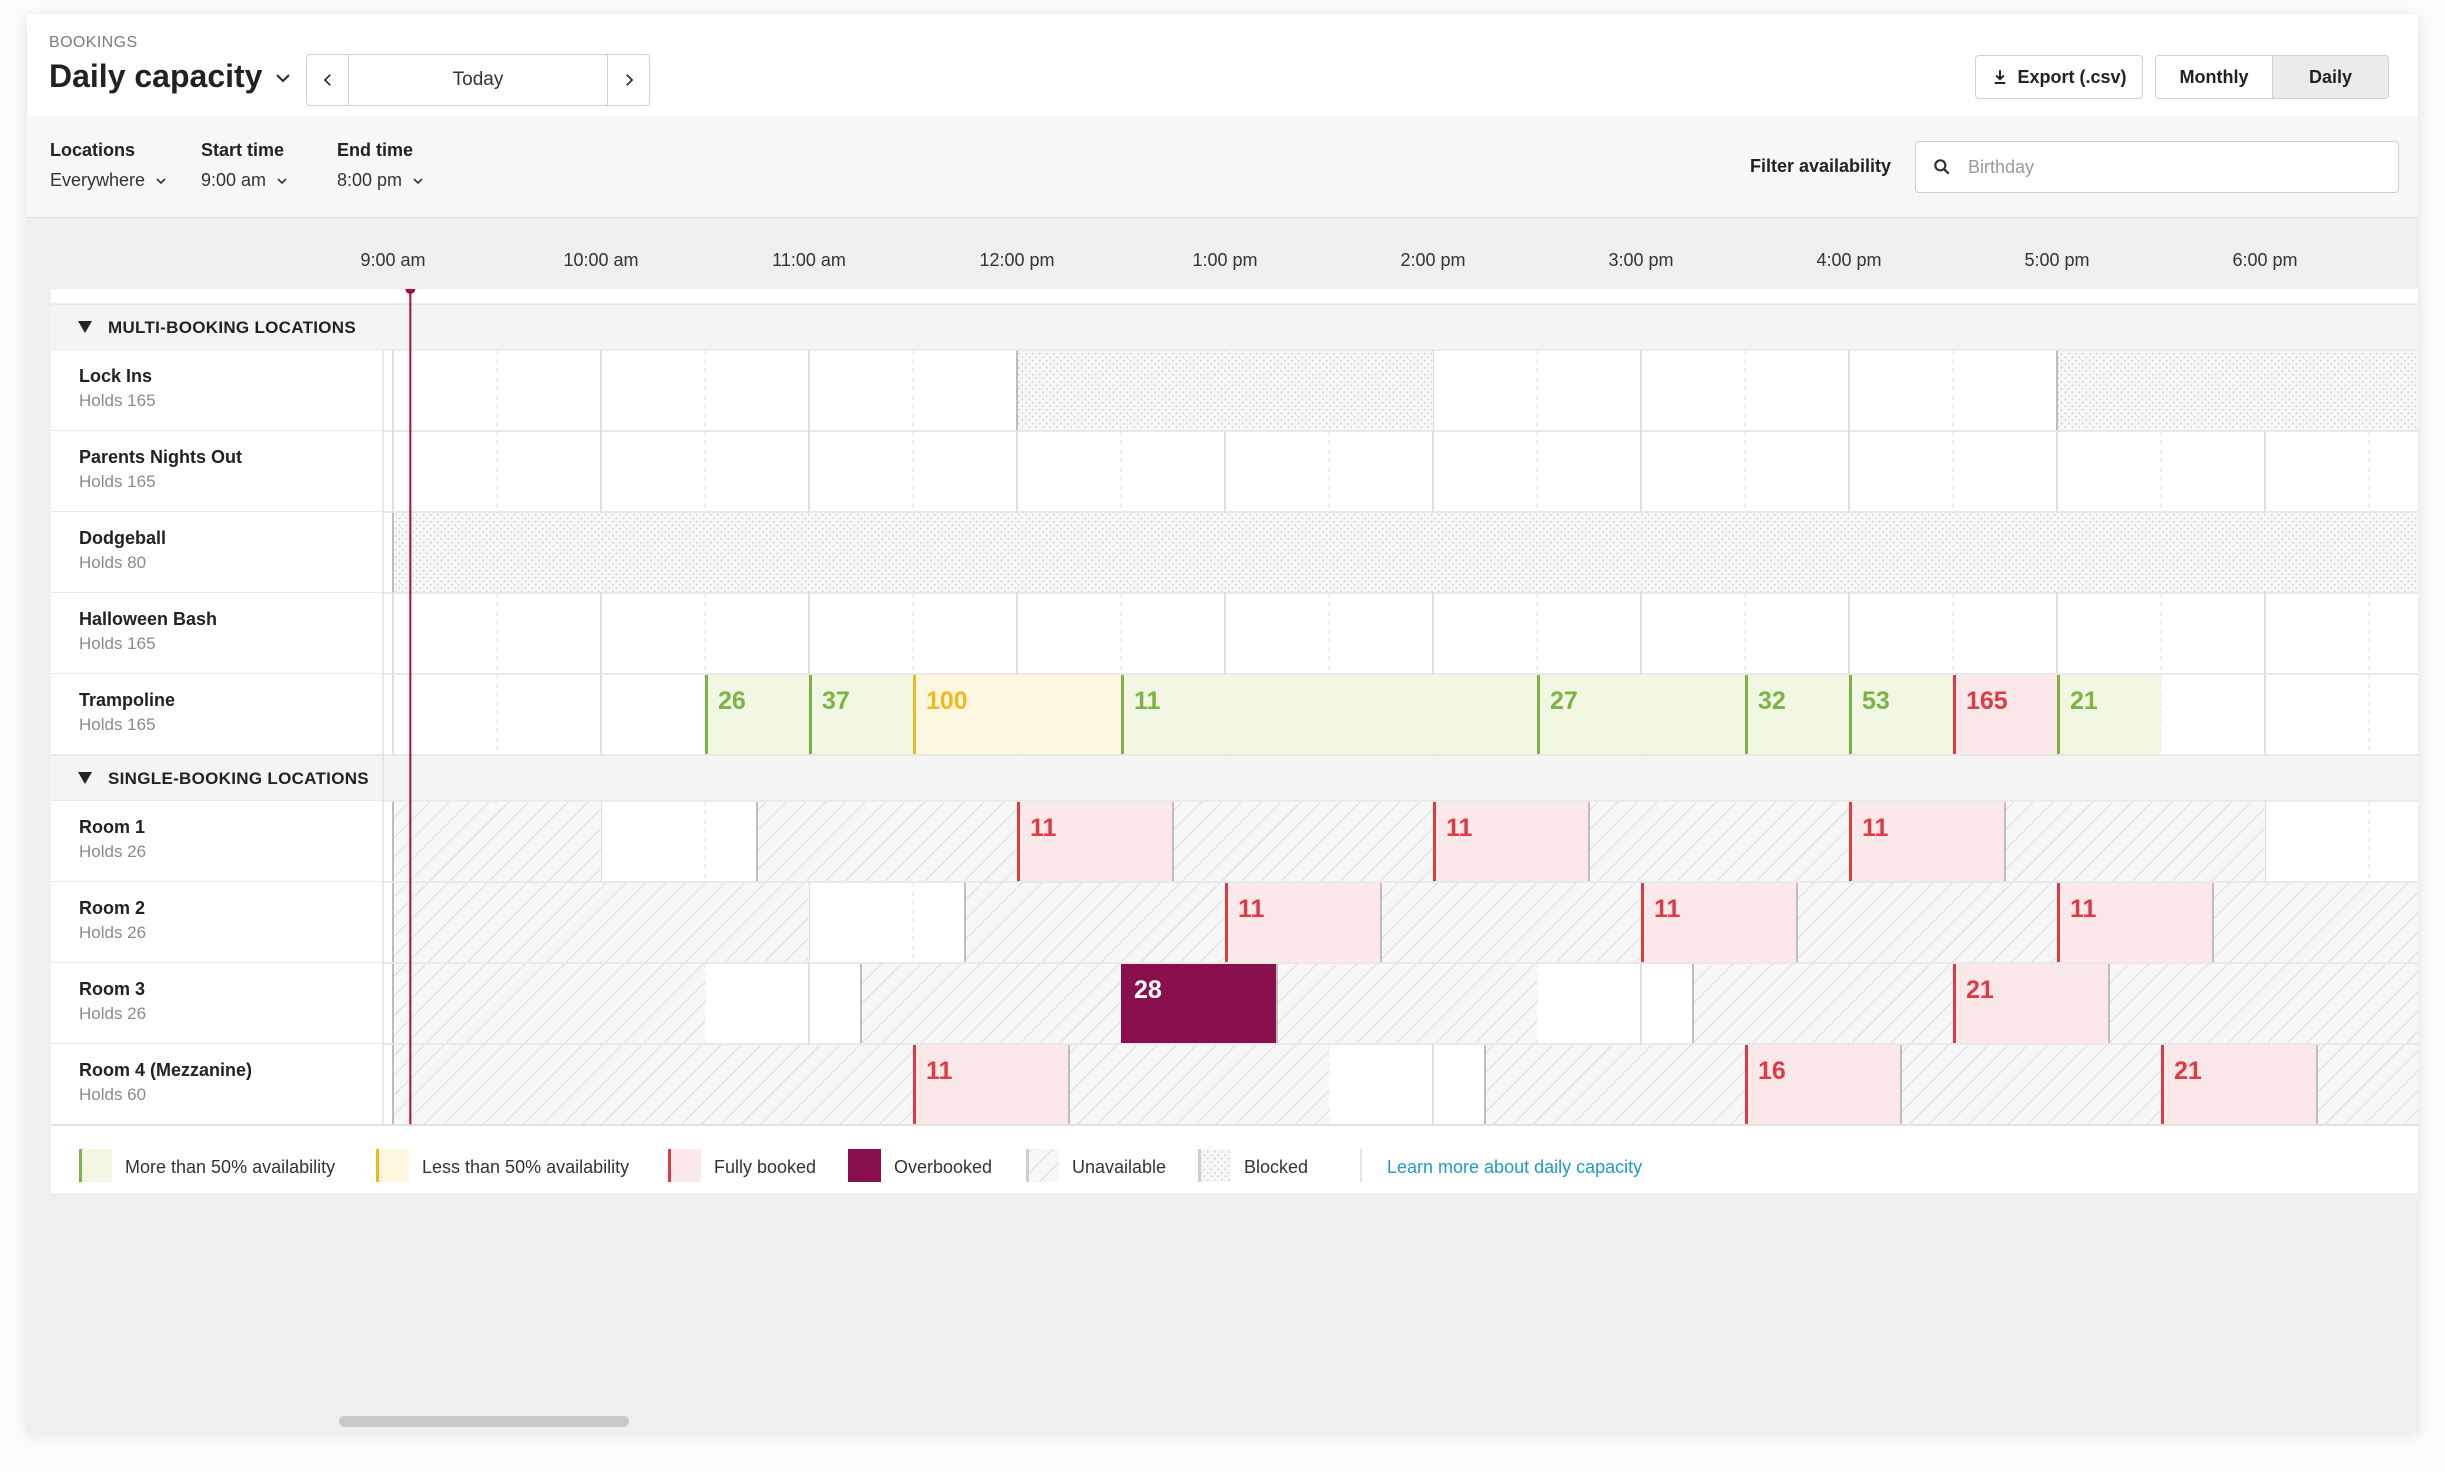 The width and height of the screenshot is (2445, 1472). What do you see at coordinates (2214, 77) in the screenshot?
I see `monthly-view-button: Monthly` at bounding box center [2214, 77].